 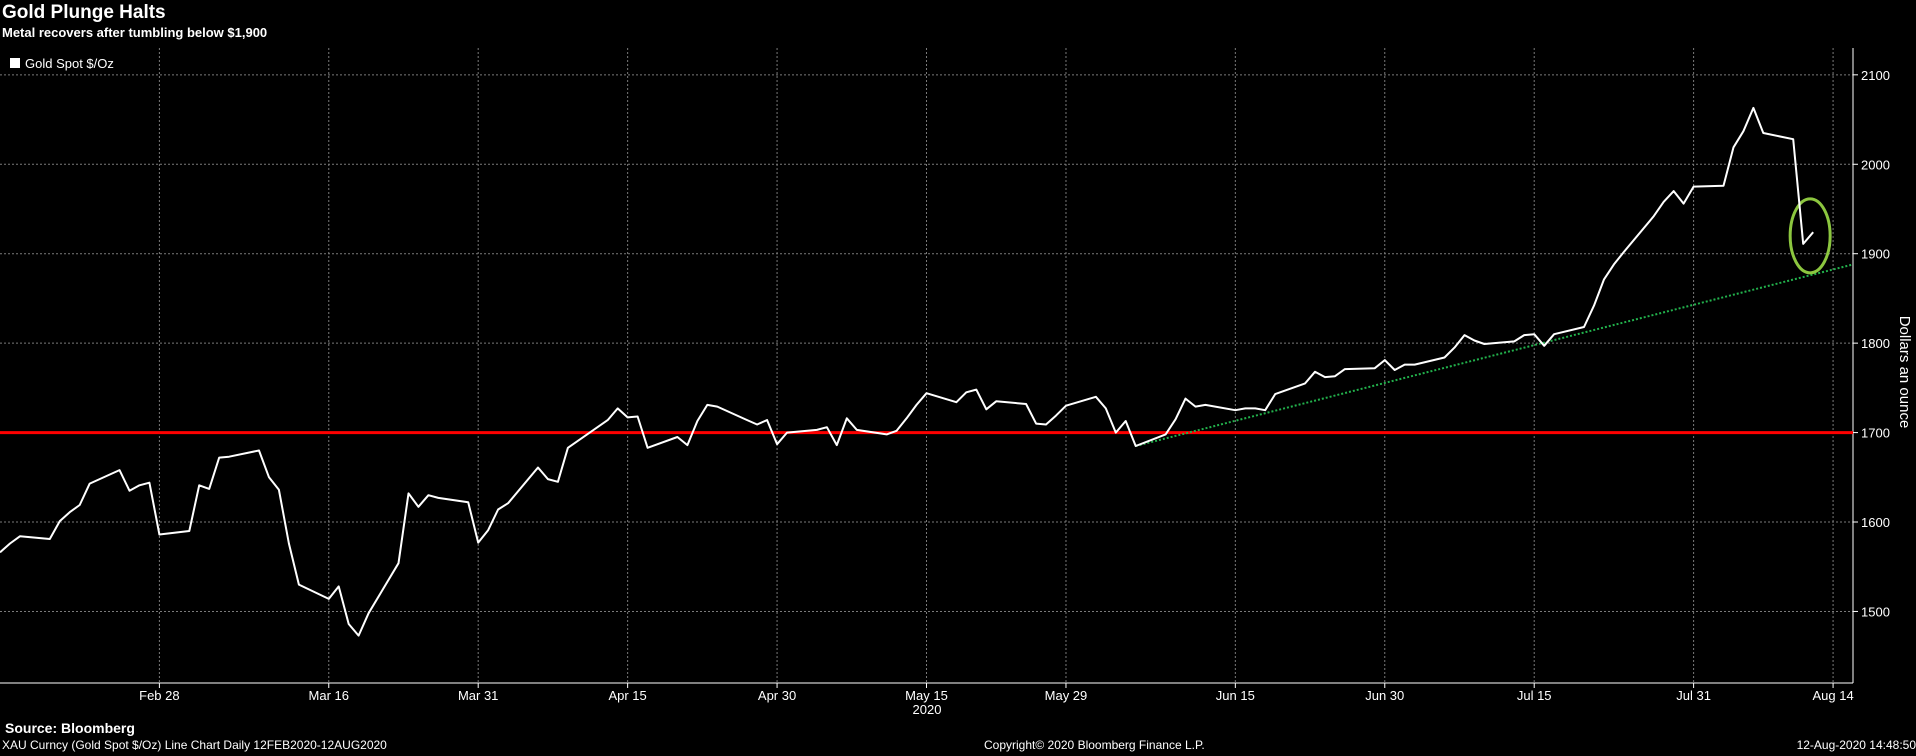 I want to click on y-tick-label: 1700, so click(x=1875, y=433).